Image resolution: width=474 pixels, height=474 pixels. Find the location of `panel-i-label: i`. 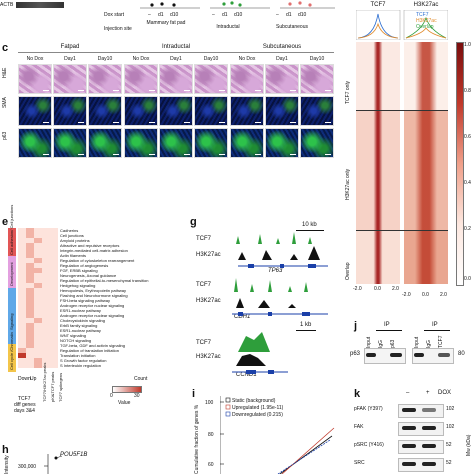

panel-i-label: i is located at coordinates (194, 394).